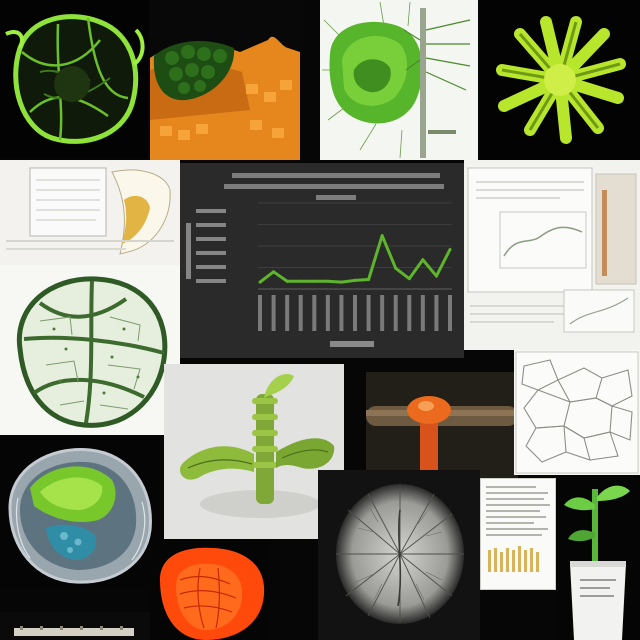 This screenshot has width=640, height=640. I want to click on seedling-in-cup-image, so click(598, 557).